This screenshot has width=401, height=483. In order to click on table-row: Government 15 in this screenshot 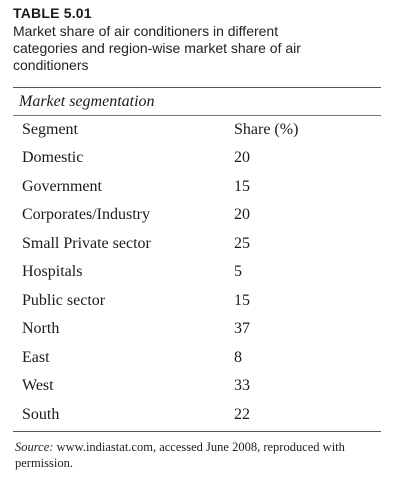, I will do `click(197, 187)`.